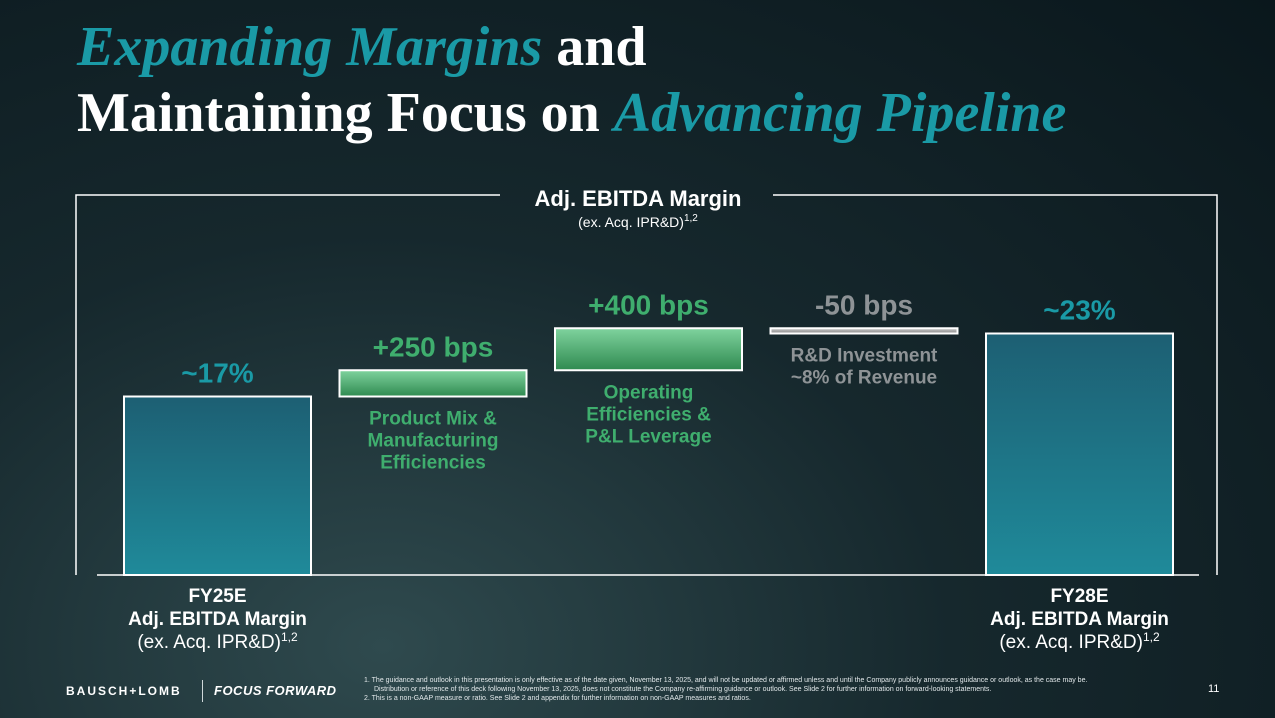 The image size is (1275, 718). What do you see at coordinates (648, 436) in the screenshot?
I see `bar-desc-3-line-3: P&L Leverage` at bounding box center [648, 436].